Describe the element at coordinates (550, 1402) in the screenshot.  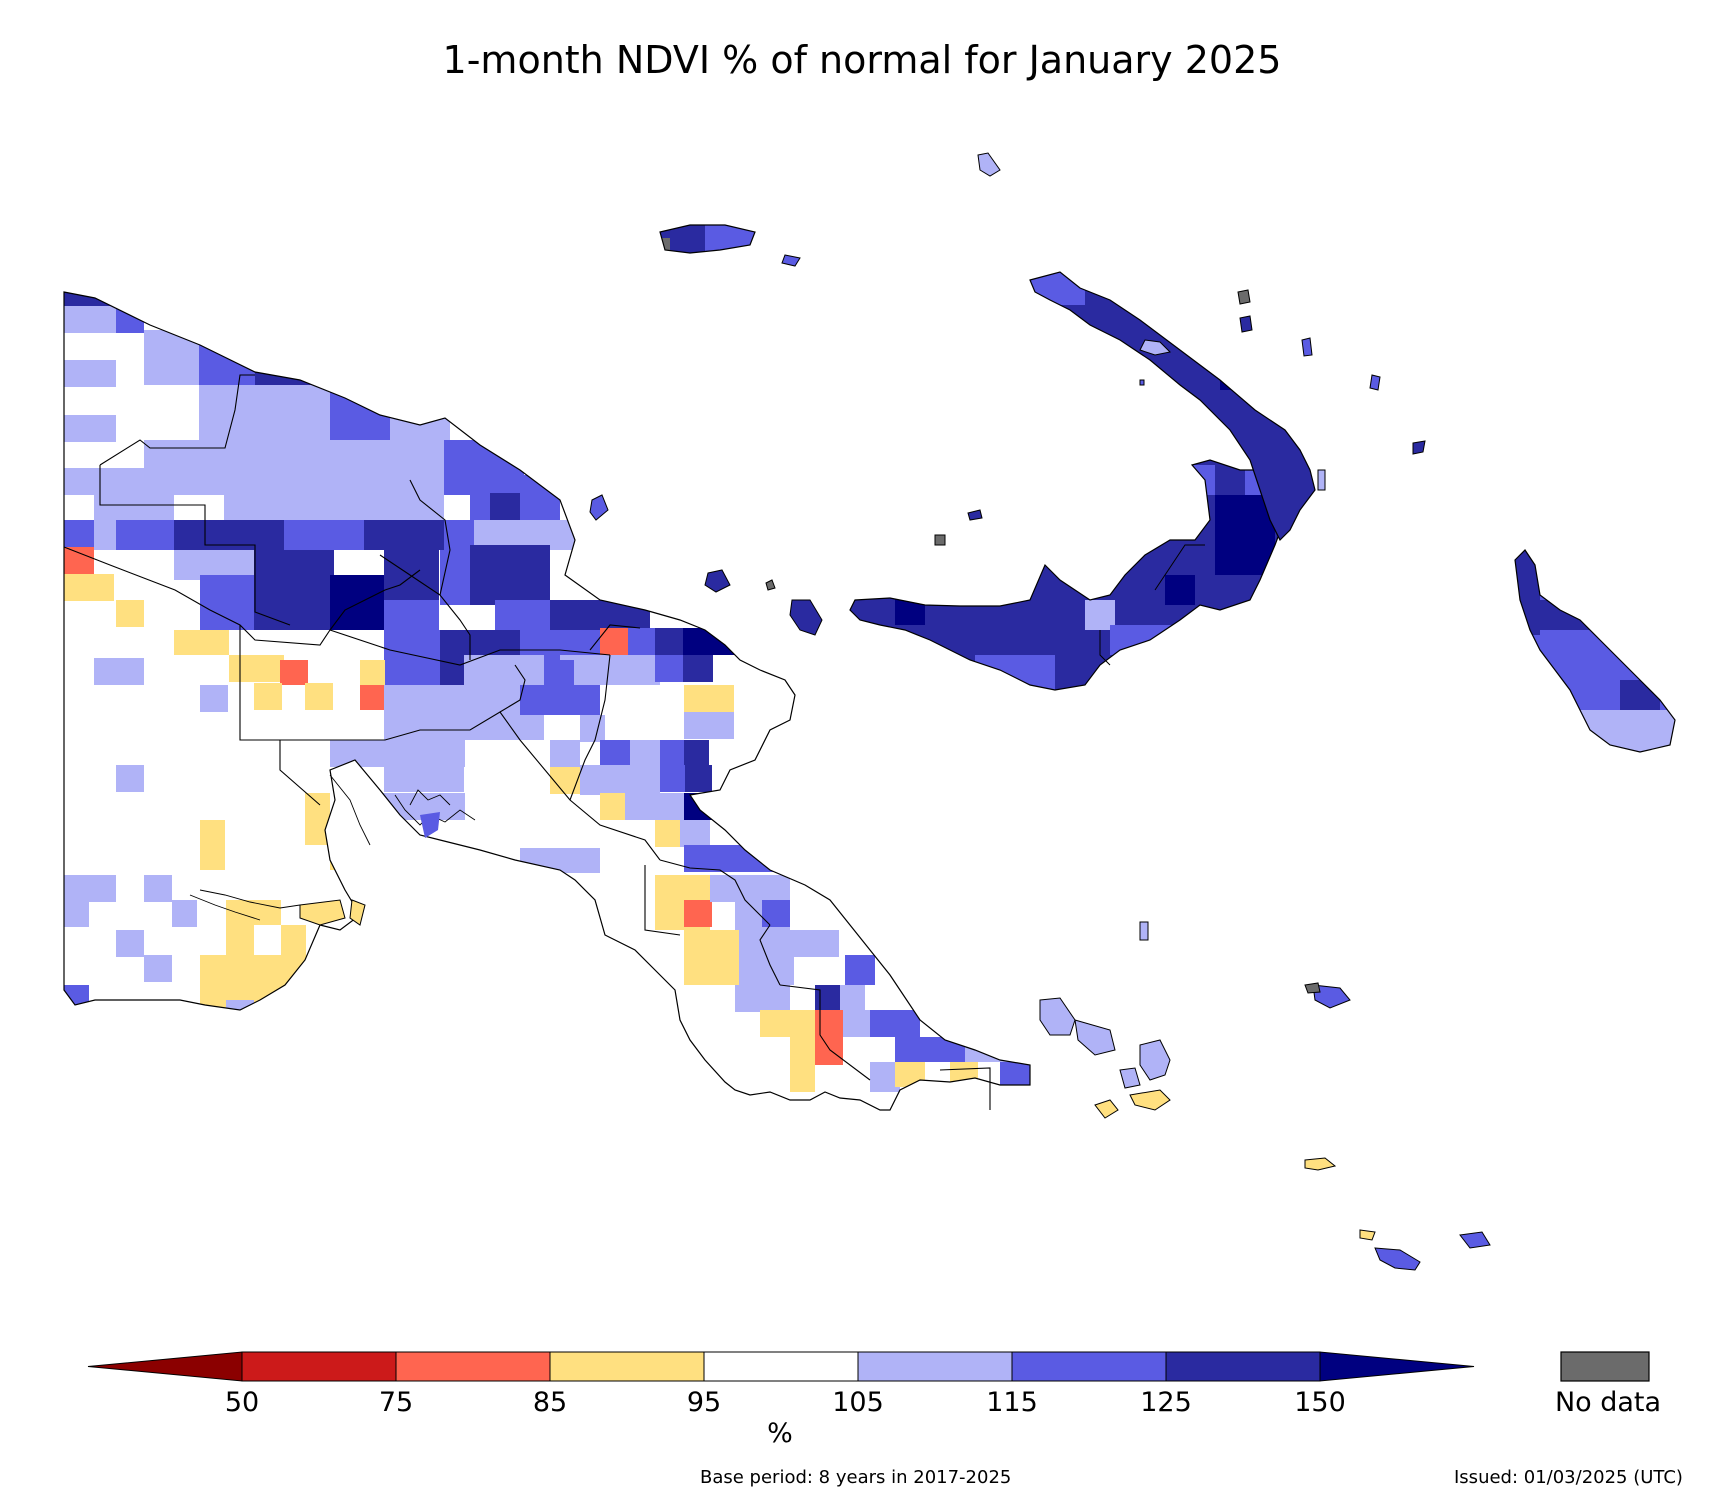
I see `tick-label: 85` at that location.